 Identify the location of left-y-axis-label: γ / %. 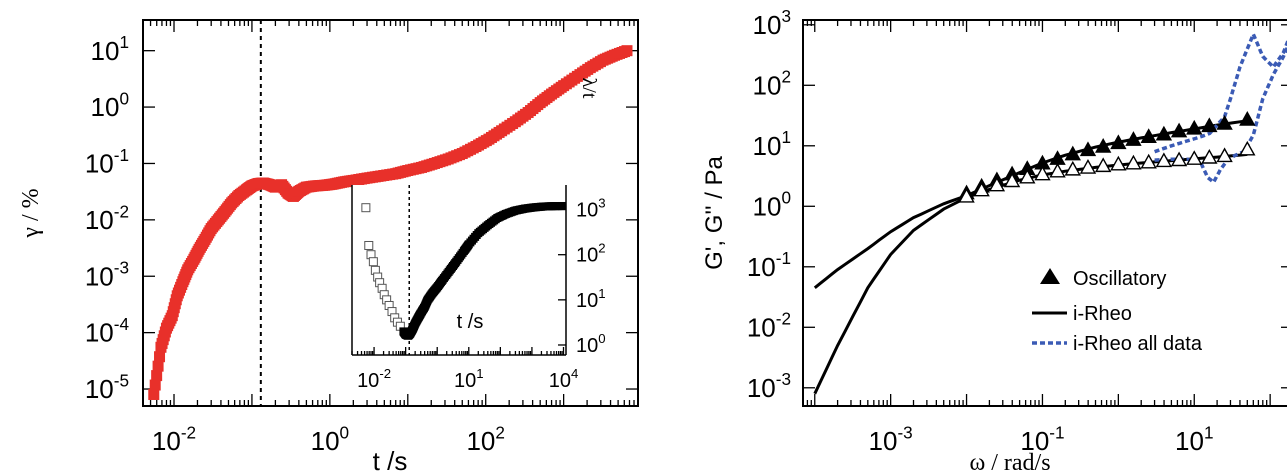
(31, 213).